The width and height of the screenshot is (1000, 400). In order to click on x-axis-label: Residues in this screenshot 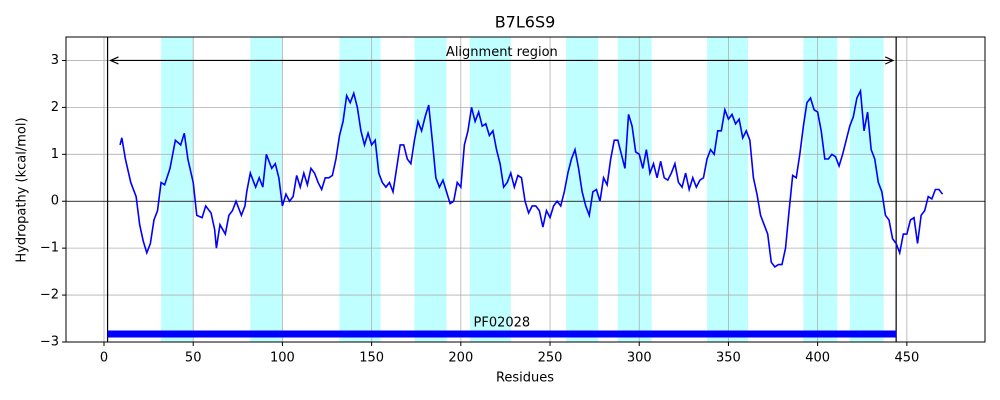, I will do `click(525, 378)`.